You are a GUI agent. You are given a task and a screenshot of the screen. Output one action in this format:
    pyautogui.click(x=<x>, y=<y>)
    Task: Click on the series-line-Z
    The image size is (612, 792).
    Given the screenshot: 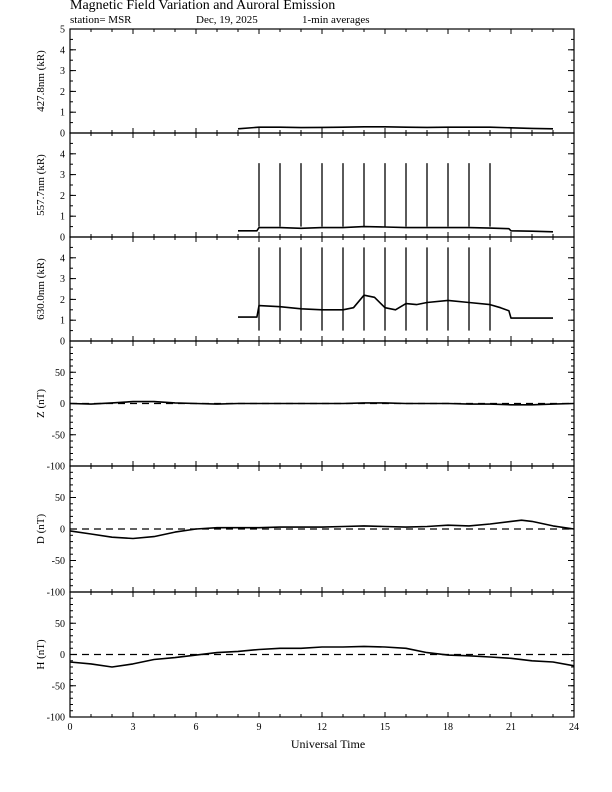 What is the action you would take?
    pyautogui.click(x=322, y=403)
    